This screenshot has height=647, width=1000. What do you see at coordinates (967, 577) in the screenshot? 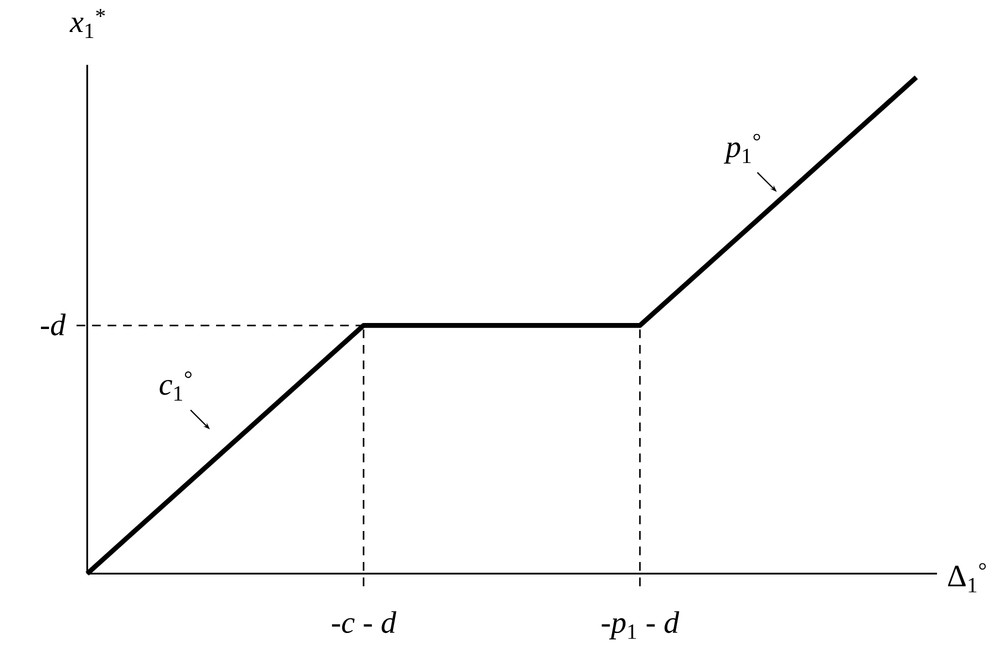
I see `x-axis-title: Δ$_{1}$°` at bounding box center [967, 577].